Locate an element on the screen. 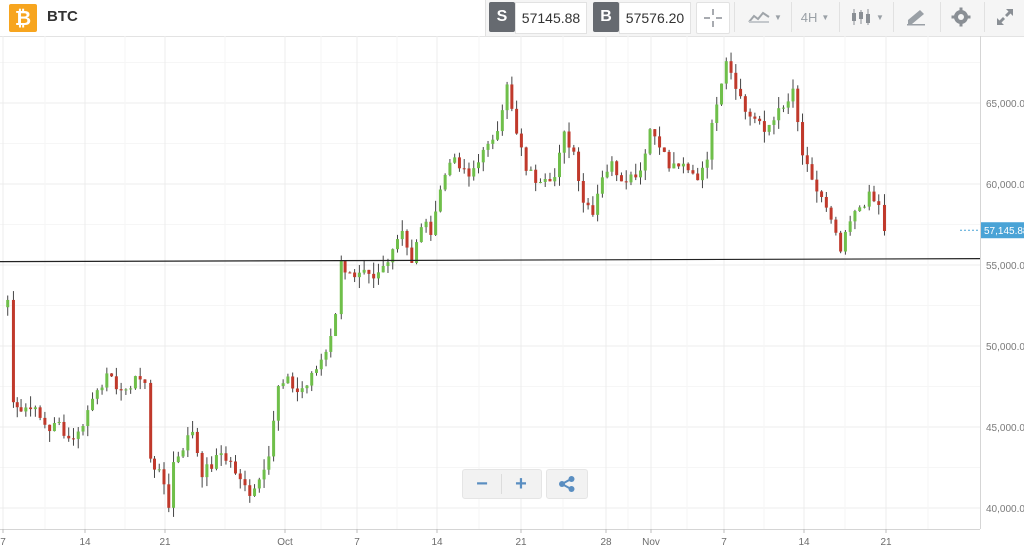 The image size is (1024, 559). zoom-controls: − + is located at coordinates (502, 484).